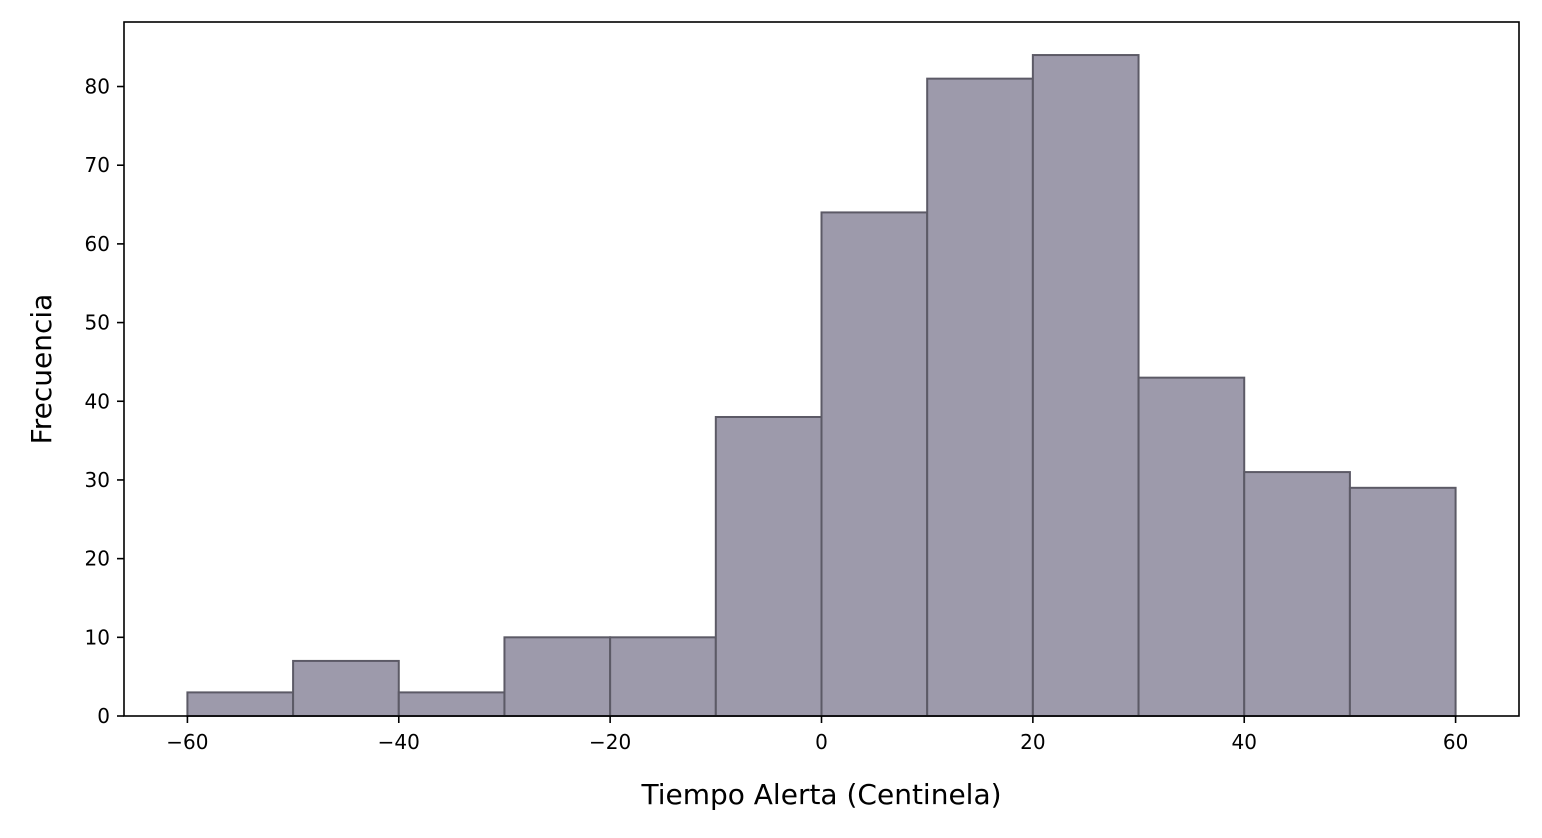  I want to click on y-tick-label: 80, so click(97, 87).